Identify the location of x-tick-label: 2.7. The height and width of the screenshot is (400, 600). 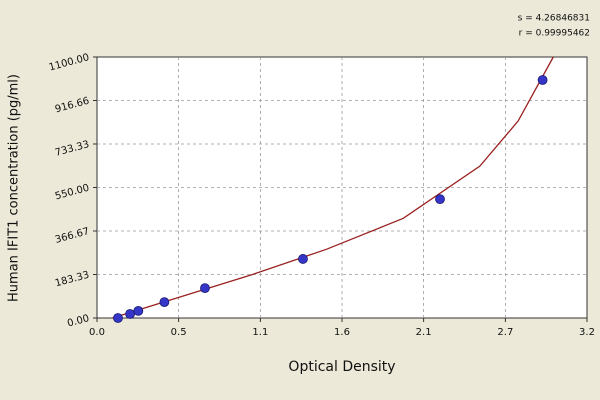
(505, 332).